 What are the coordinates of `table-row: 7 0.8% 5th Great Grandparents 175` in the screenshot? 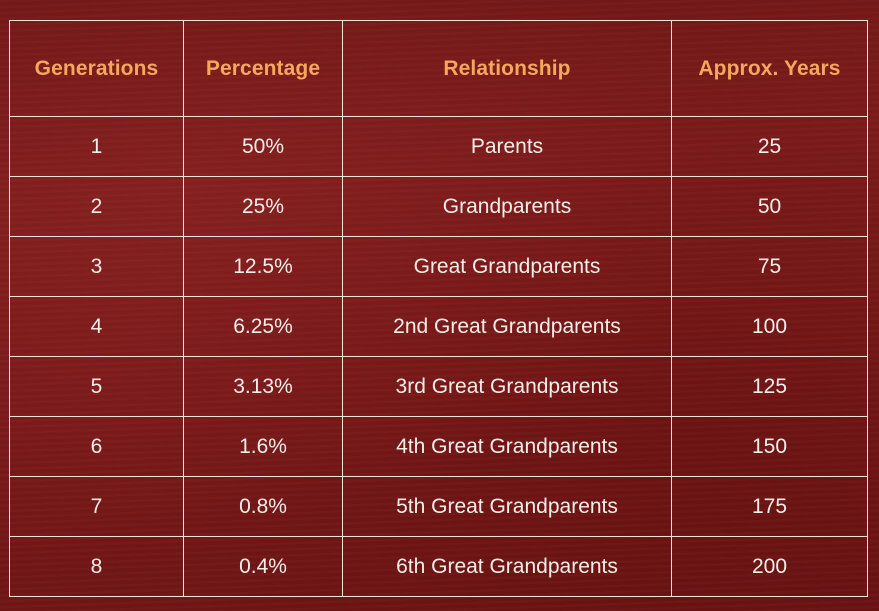 It's located at (438, 506).